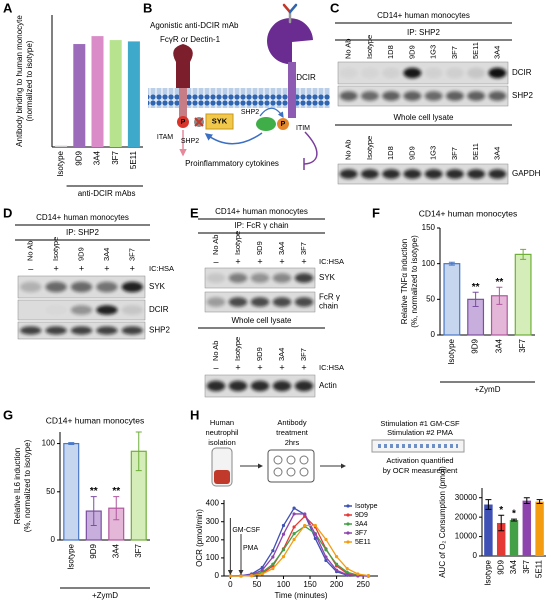  What do you see at coordinates (429, 227) in the screenshot?
I see `y-tick-label: 150` at bounding box center [429, 227].